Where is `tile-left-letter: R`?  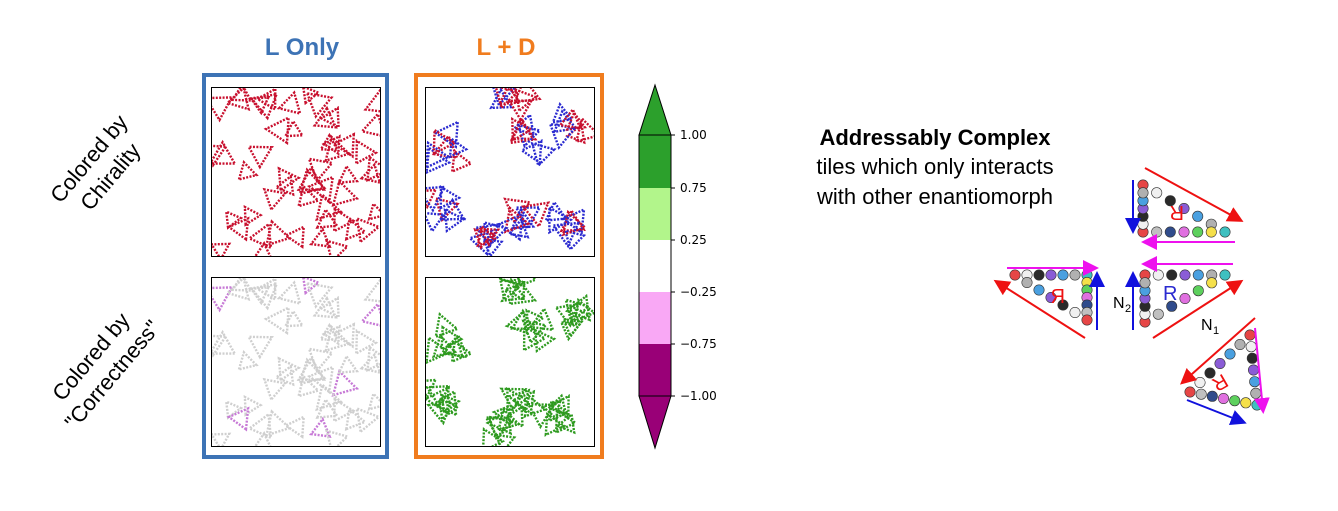 tile-left-letter: R is located at coordinates (1058, 297).